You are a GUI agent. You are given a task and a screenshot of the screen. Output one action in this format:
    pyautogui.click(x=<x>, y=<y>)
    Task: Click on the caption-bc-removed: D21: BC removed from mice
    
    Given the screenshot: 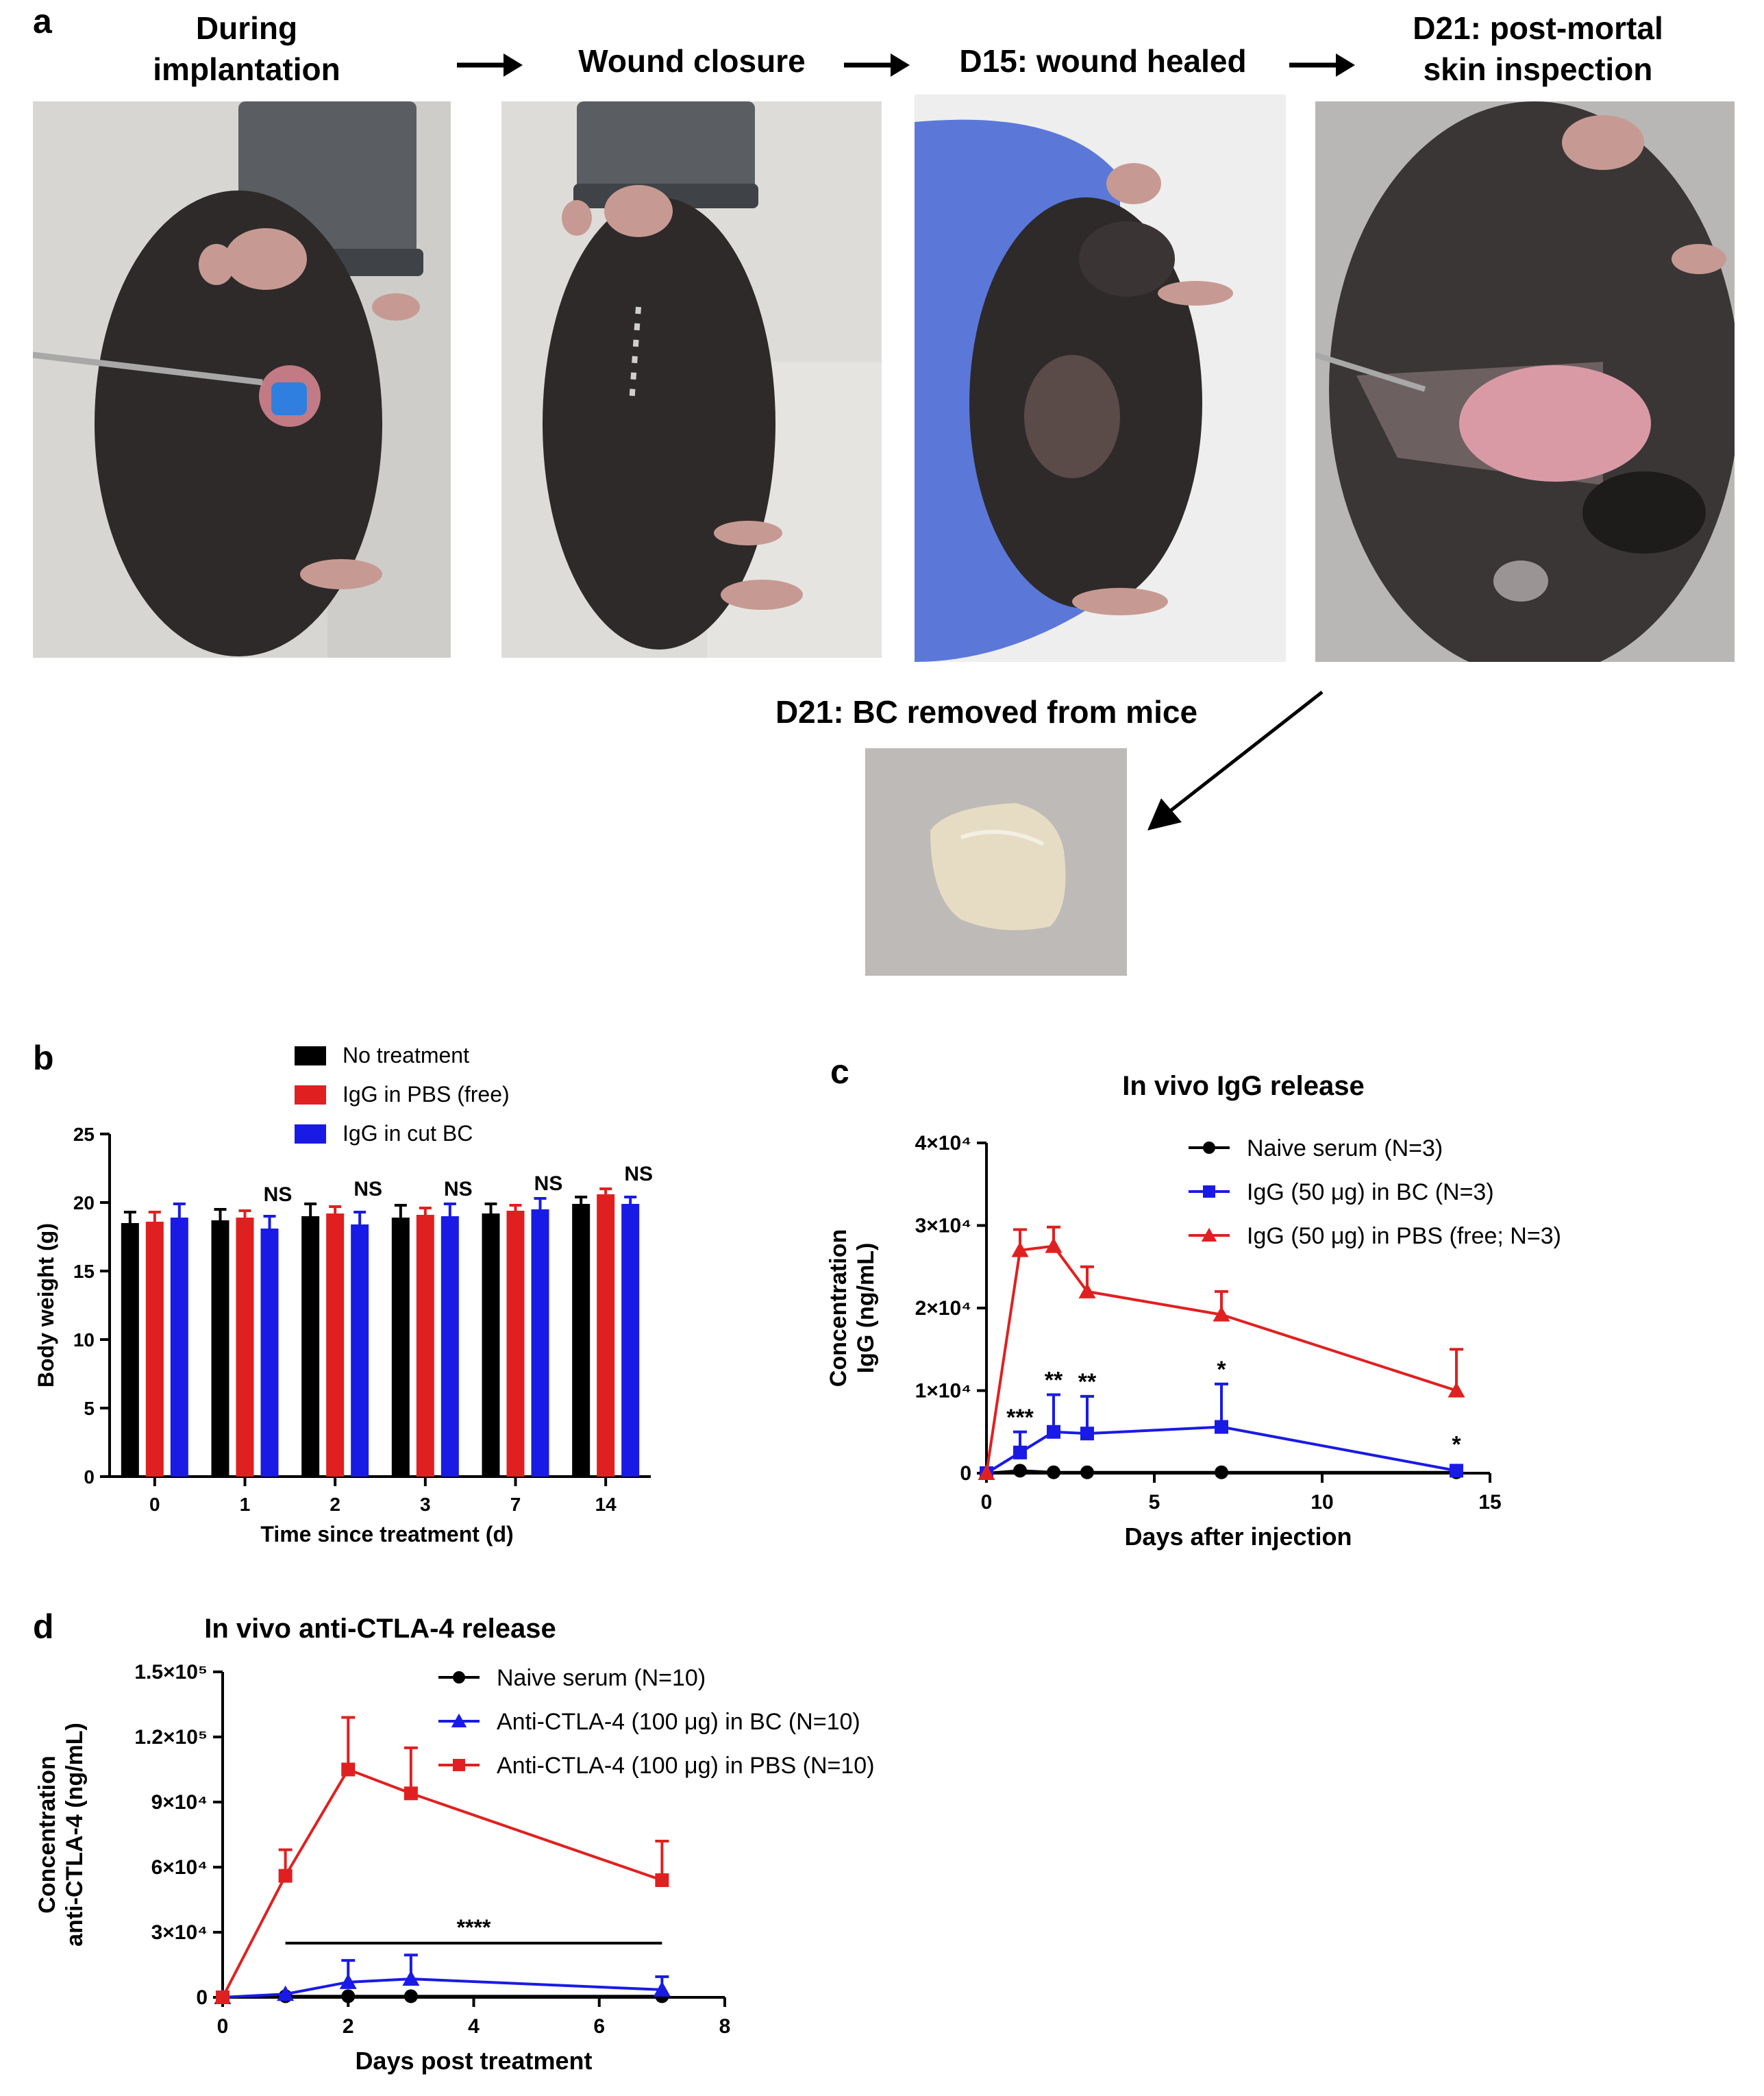 What is the action you would take?
    pyautogui.click(x=987, y=712)
    